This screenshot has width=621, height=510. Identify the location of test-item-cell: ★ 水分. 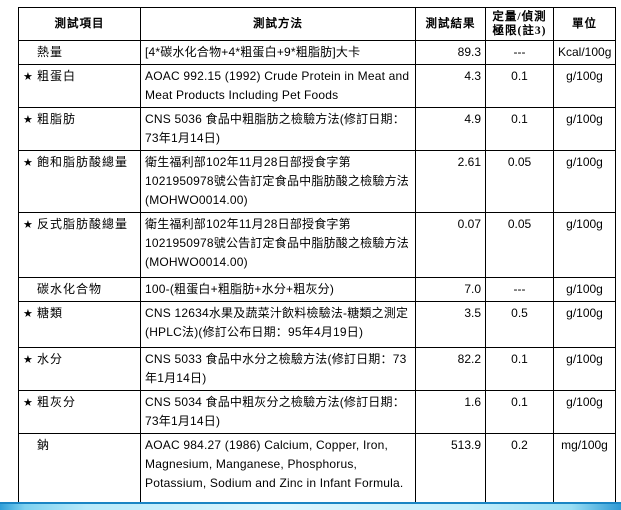
(79, 369).